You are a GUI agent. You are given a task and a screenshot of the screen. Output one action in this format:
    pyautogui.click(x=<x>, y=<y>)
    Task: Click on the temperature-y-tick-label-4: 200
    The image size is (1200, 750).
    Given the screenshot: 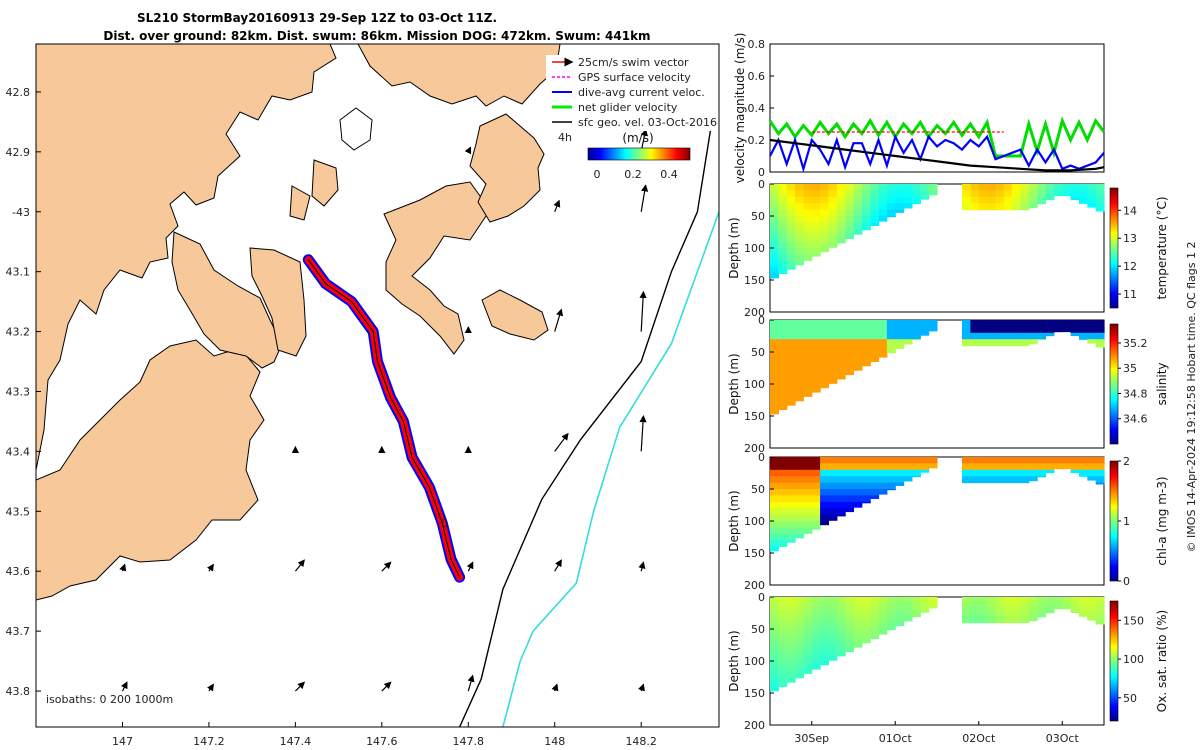 What is the action you would take?
    pyautogui.click(x=754, y=312)
    